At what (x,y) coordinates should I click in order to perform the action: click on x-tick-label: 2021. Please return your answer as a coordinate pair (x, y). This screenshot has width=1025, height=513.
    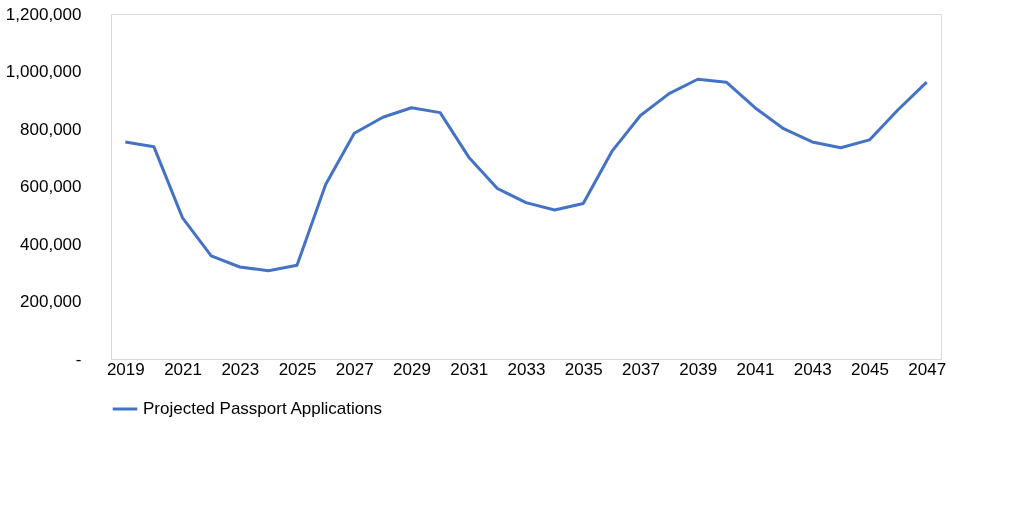
    Looking at the image, I should click on (183, 369).